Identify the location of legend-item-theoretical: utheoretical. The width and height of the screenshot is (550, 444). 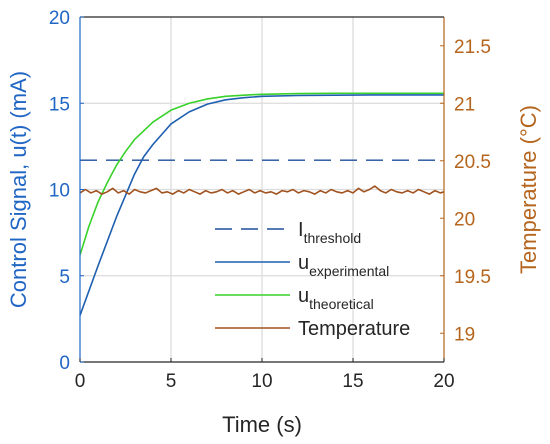
(294, 298).